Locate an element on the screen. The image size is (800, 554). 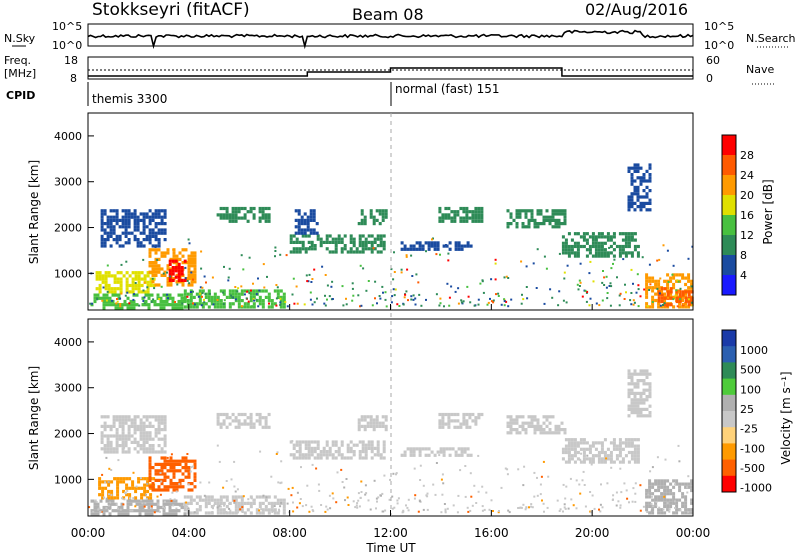
power-ylabel: Slant Range [km] is located at coordinates (34, 212).